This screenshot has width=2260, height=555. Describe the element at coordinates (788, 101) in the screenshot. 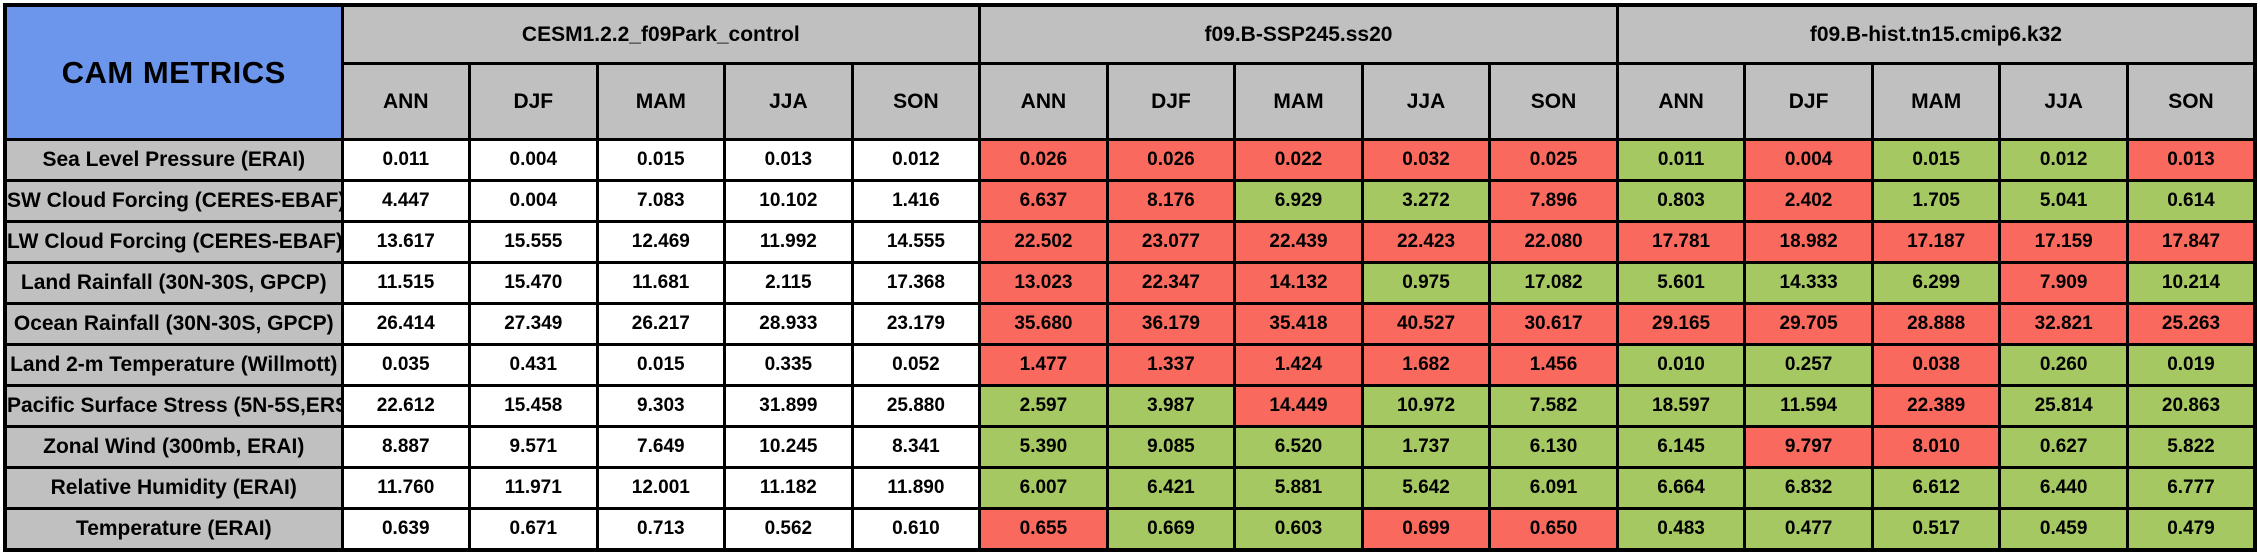

I see `season-header-jja-group1: JJA` at that location.